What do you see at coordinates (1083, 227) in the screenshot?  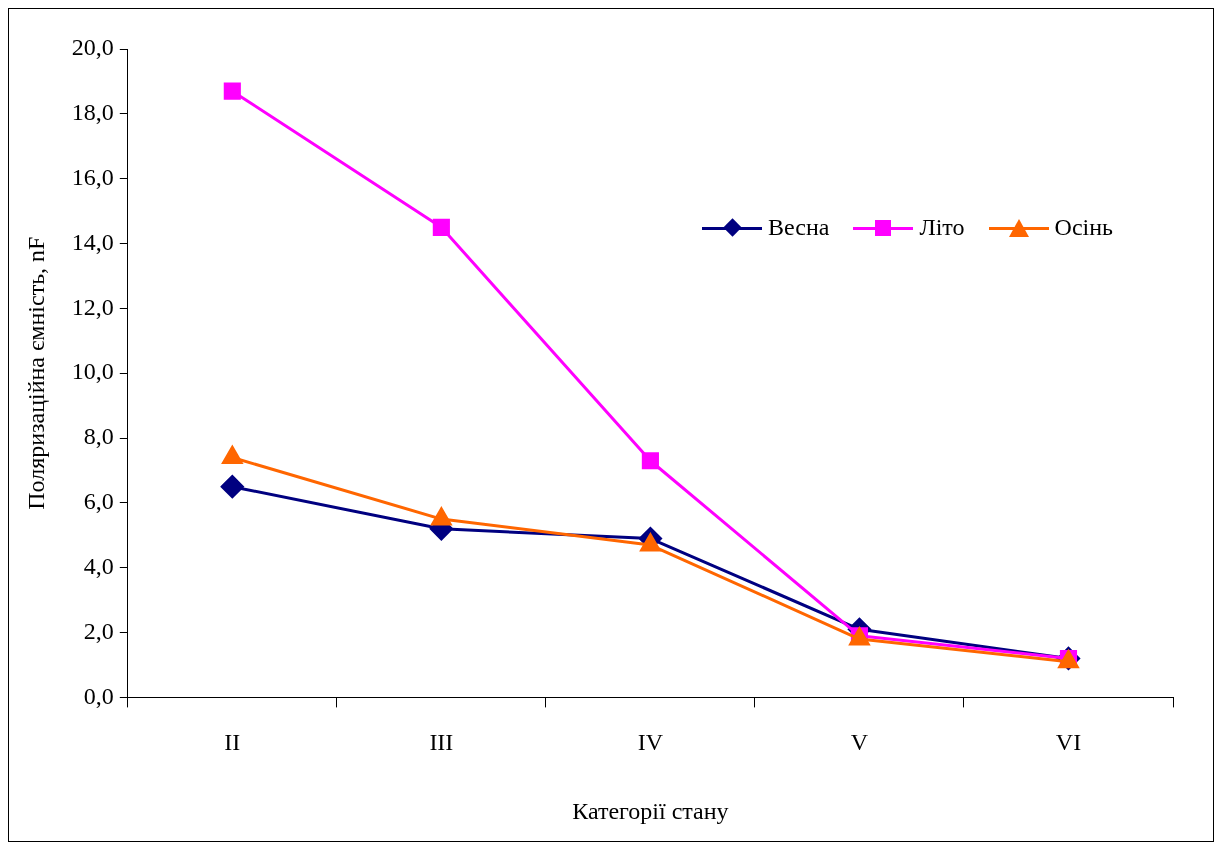 I see `legend-label: Осінь` at bounding box center [1083, 227].